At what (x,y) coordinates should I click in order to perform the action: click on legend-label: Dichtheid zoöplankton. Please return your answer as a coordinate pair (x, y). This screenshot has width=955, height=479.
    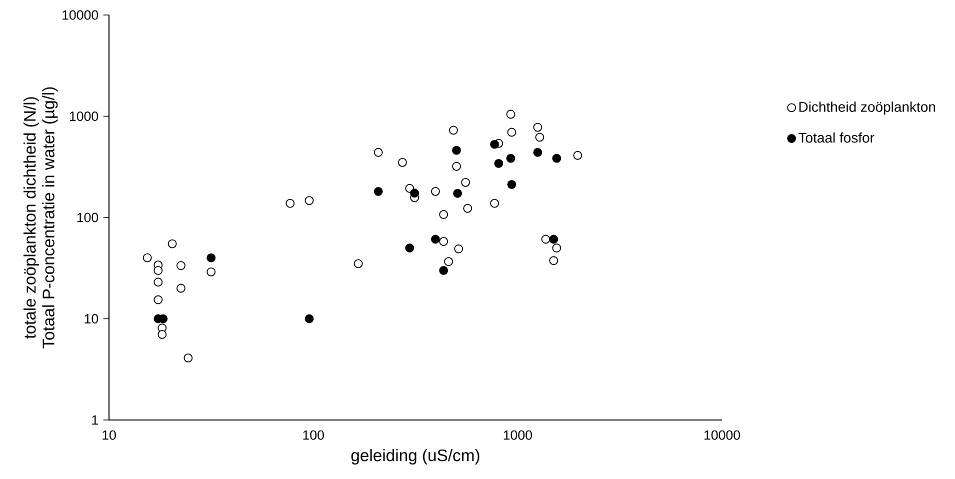
    Looking at the image, I should click on (867, 108).